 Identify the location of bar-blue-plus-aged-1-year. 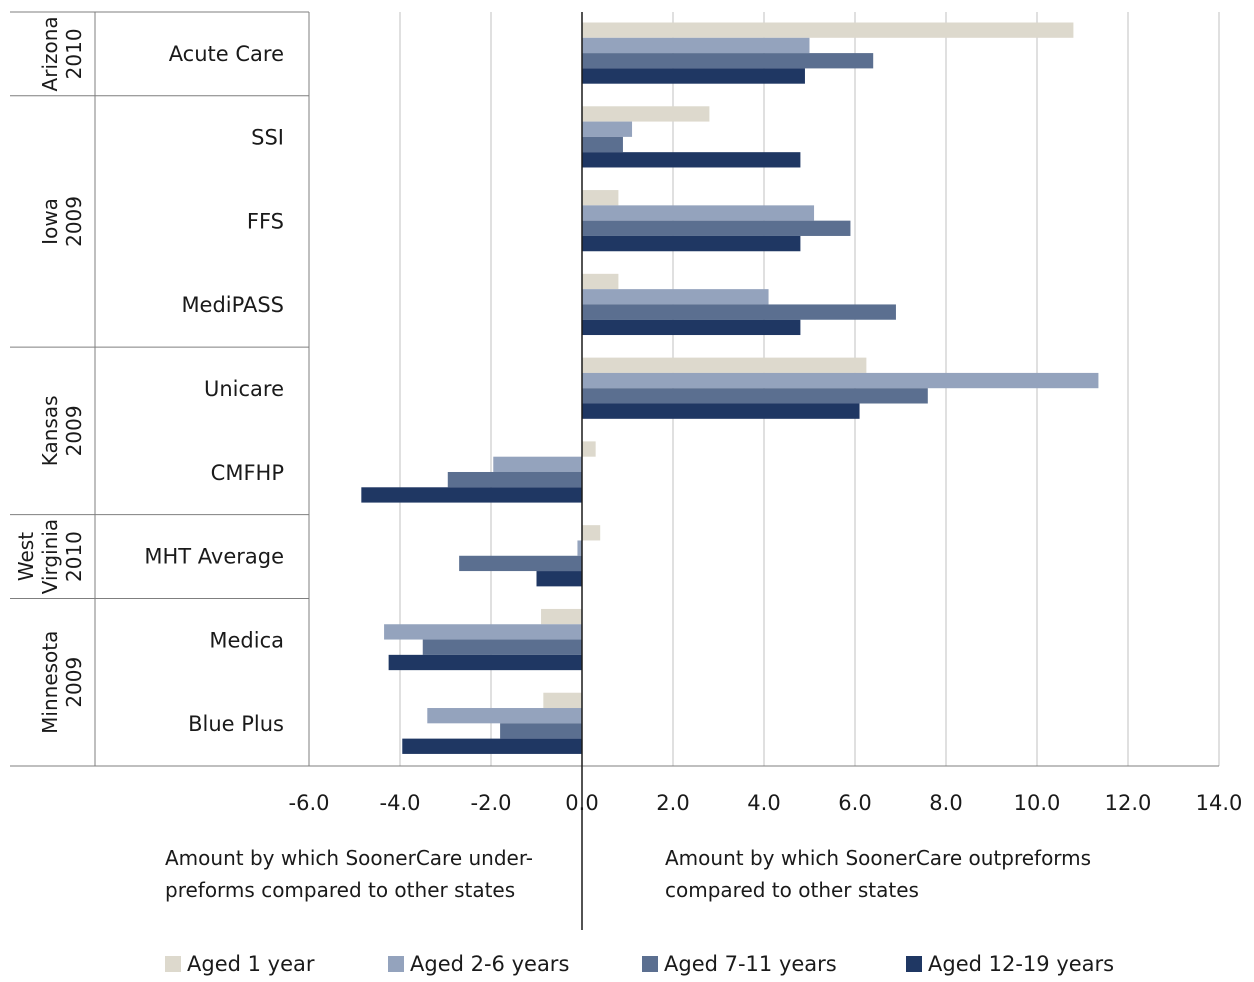
(562, 700).